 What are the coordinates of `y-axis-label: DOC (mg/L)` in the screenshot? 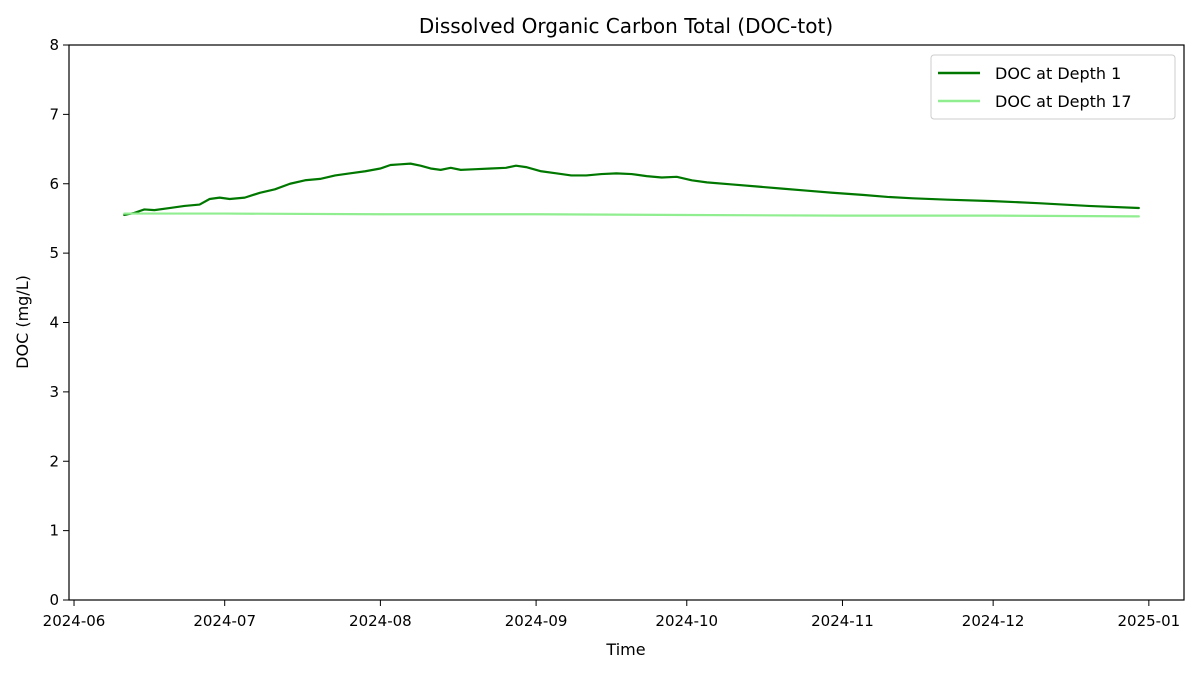 It's located at (22, 322).